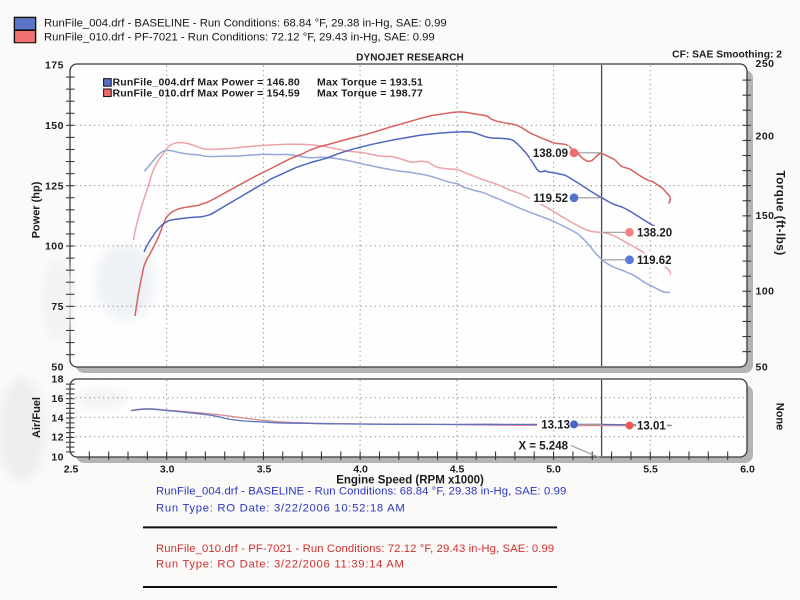  Describe the element at coordinates (54, 66) in the screenshot. I see `svg-text: 175` at that location.